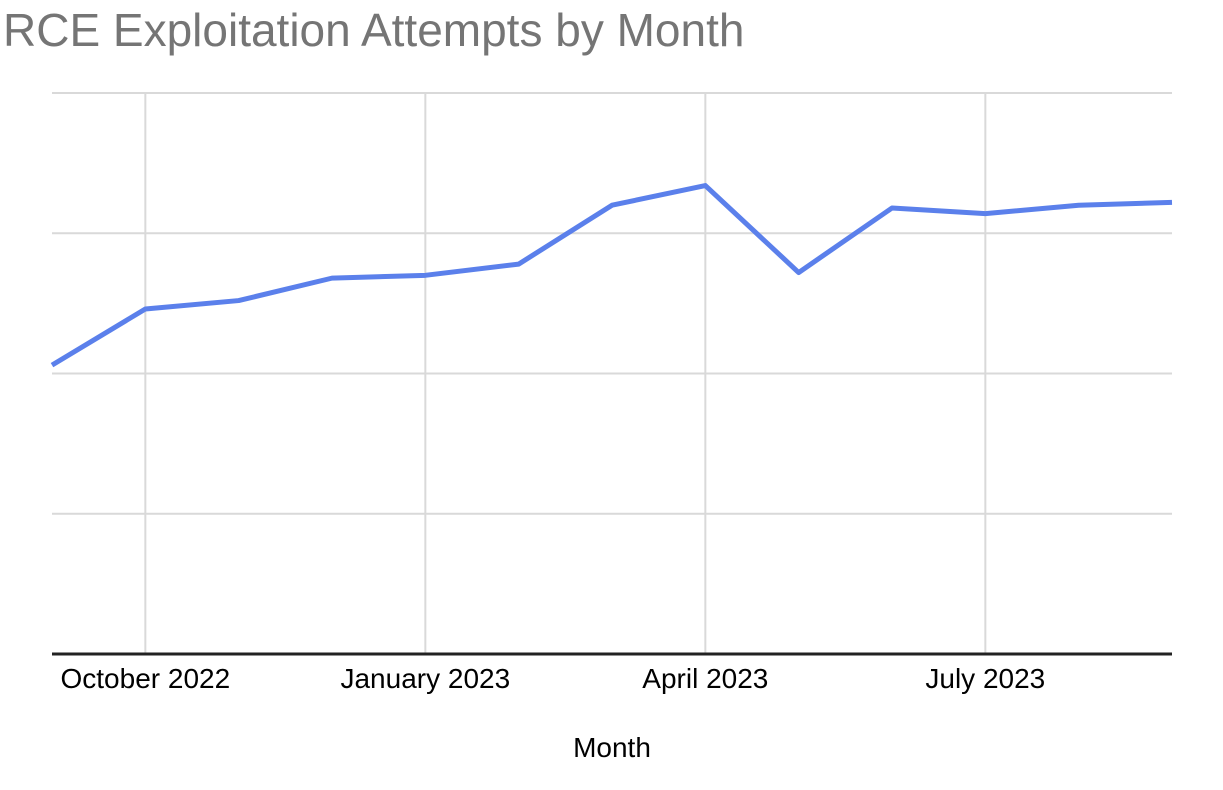 The image size is (1223, 790). Describe the element at coordinates (612, 747) in the screenshot. I see `x-axis-title: Month` at that location.